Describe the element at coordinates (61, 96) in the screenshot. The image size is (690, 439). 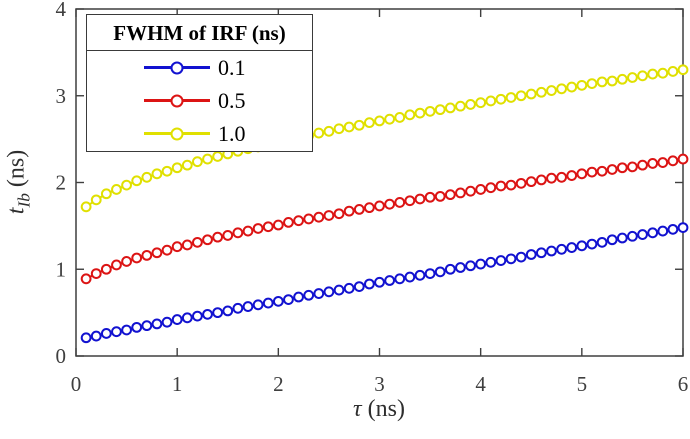
I see `y-tick-label: 3` at that location.